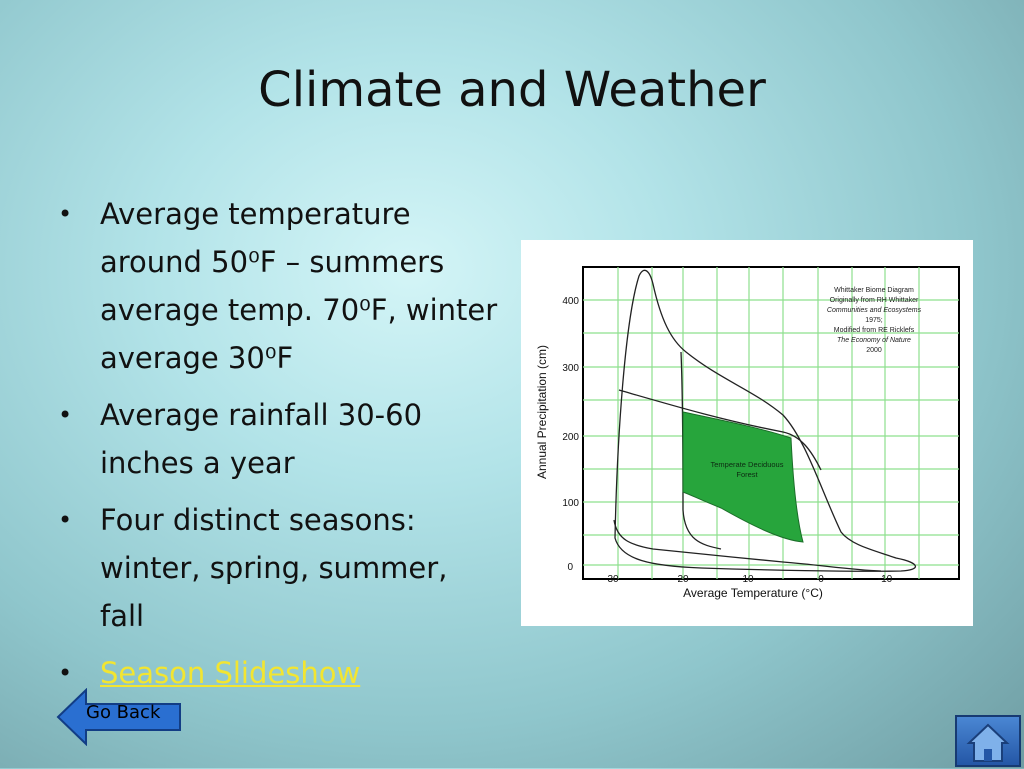 The height and width of the screenshot is (769, 1024). I want to click on credit-line: Whittaker Biome Diagram, so click(874, 290).